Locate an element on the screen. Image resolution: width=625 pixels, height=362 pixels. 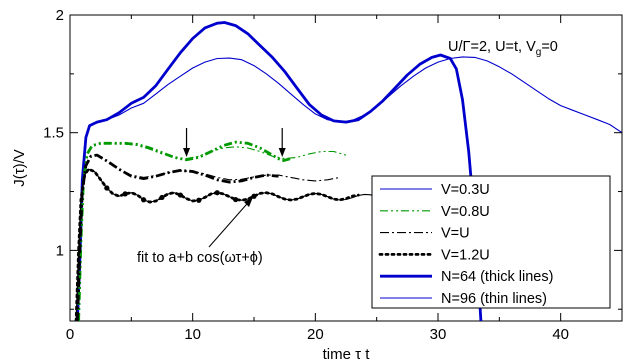
x-tick-label: 40 is located at coordinates (560, 334).